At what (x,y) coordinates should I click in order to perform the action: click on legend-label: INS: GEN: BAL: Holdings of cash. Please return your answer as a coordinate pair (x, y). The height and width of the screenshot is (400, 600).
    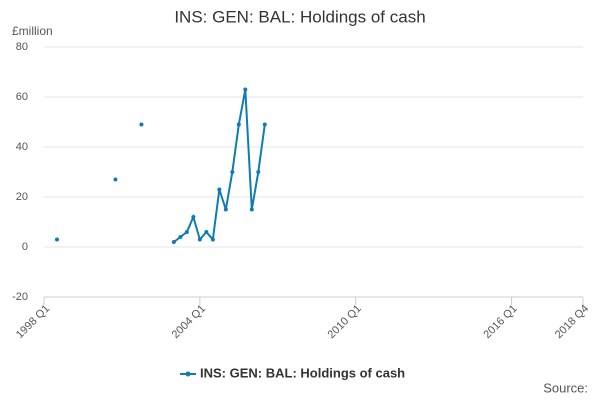
    Looking at the image, I should click on (302, 372).